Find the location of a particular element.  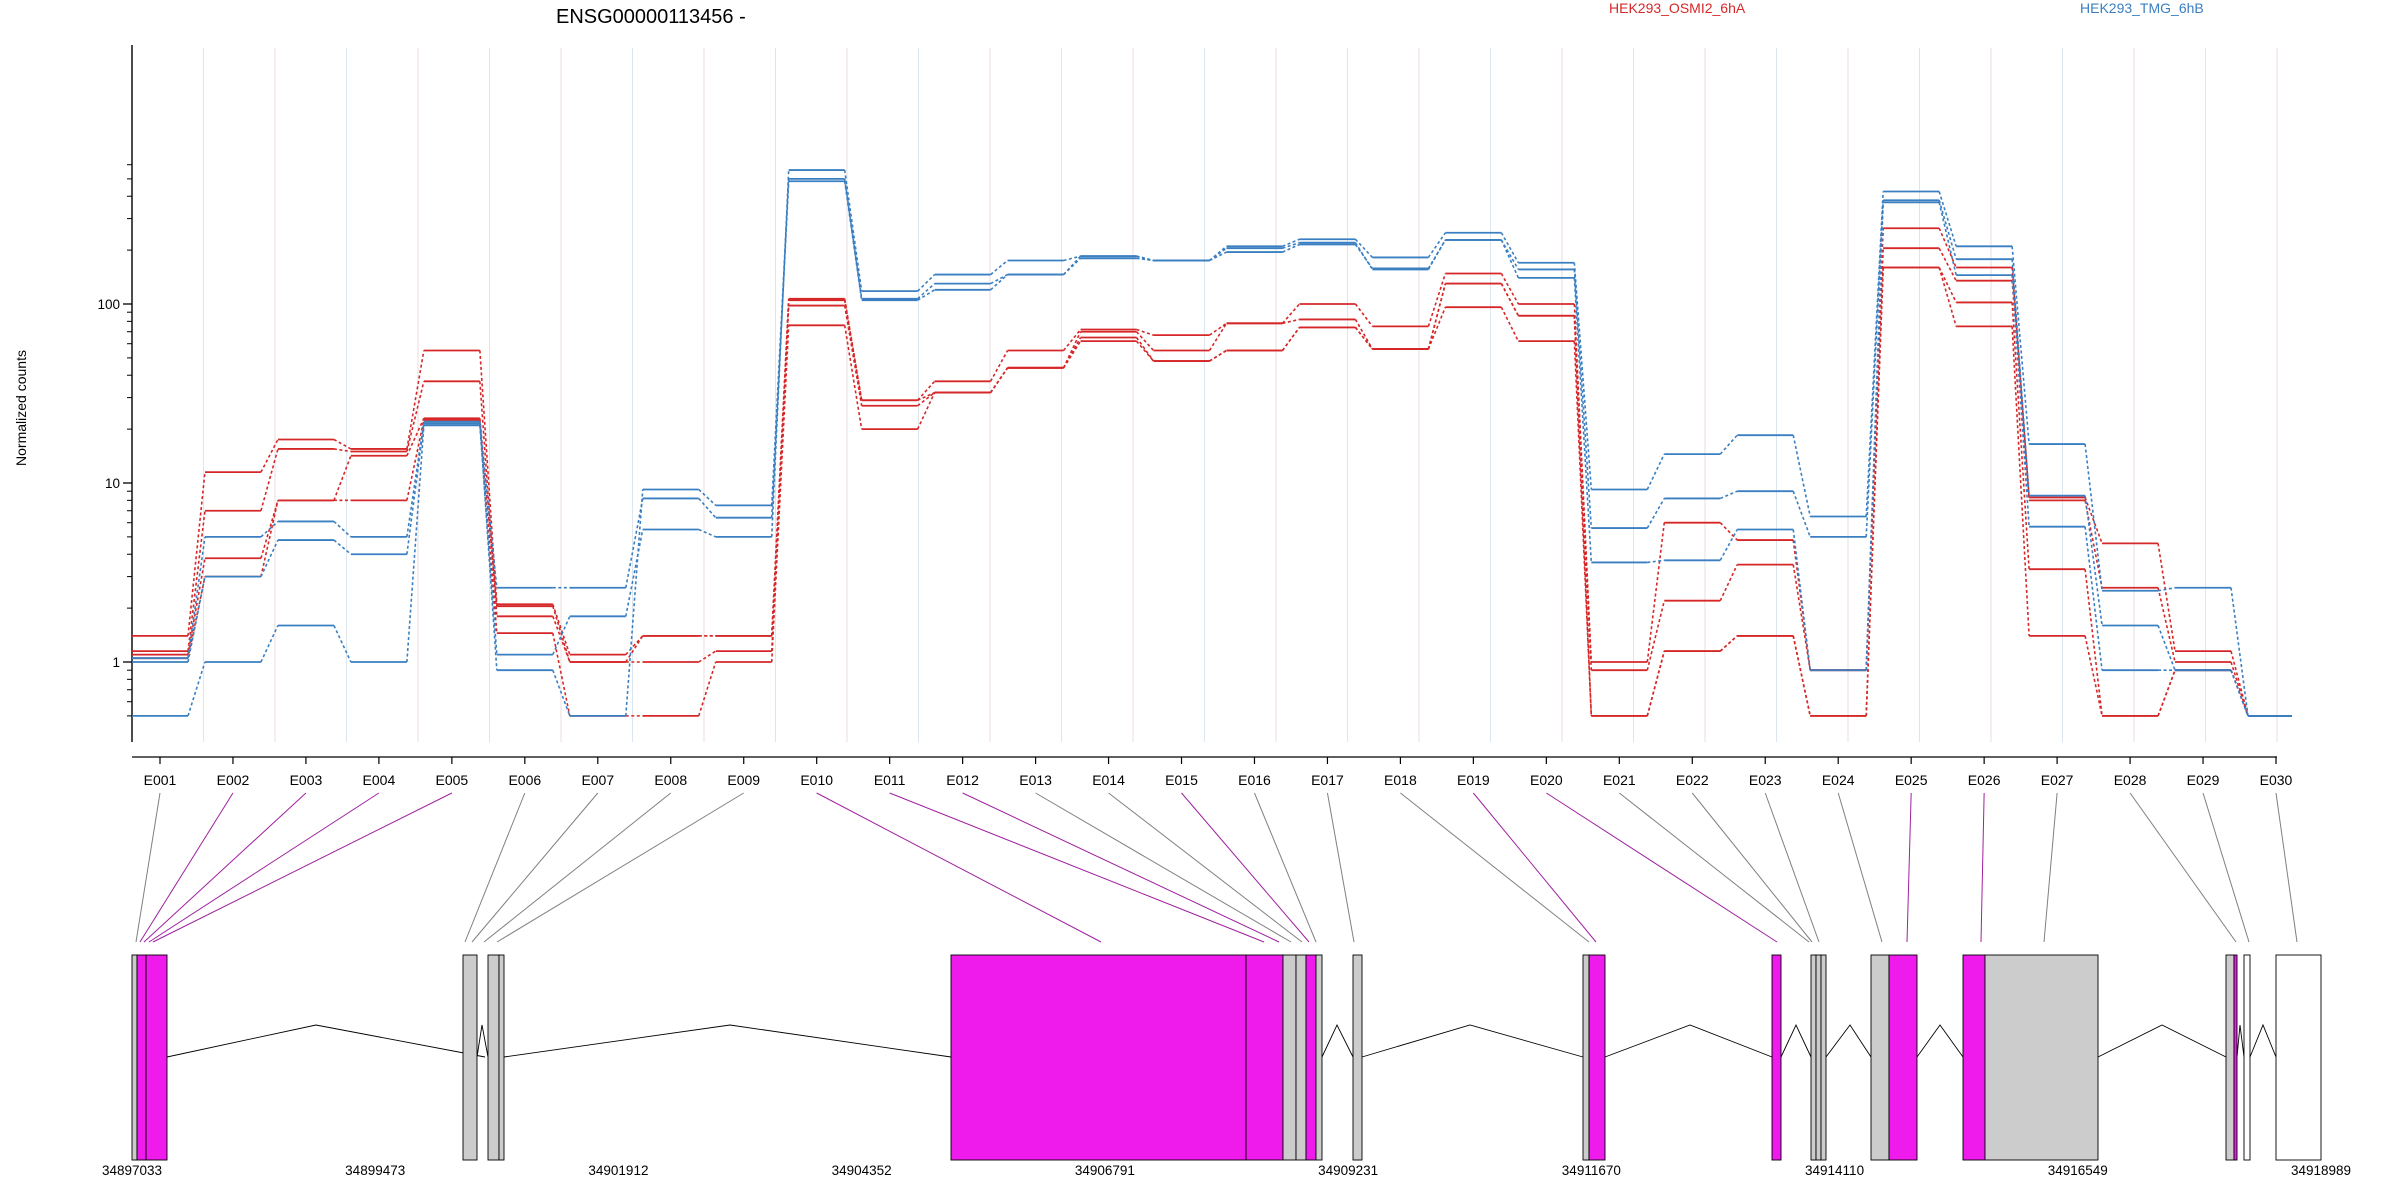

exon-label: E030 is located at coordinates (2276, 780).